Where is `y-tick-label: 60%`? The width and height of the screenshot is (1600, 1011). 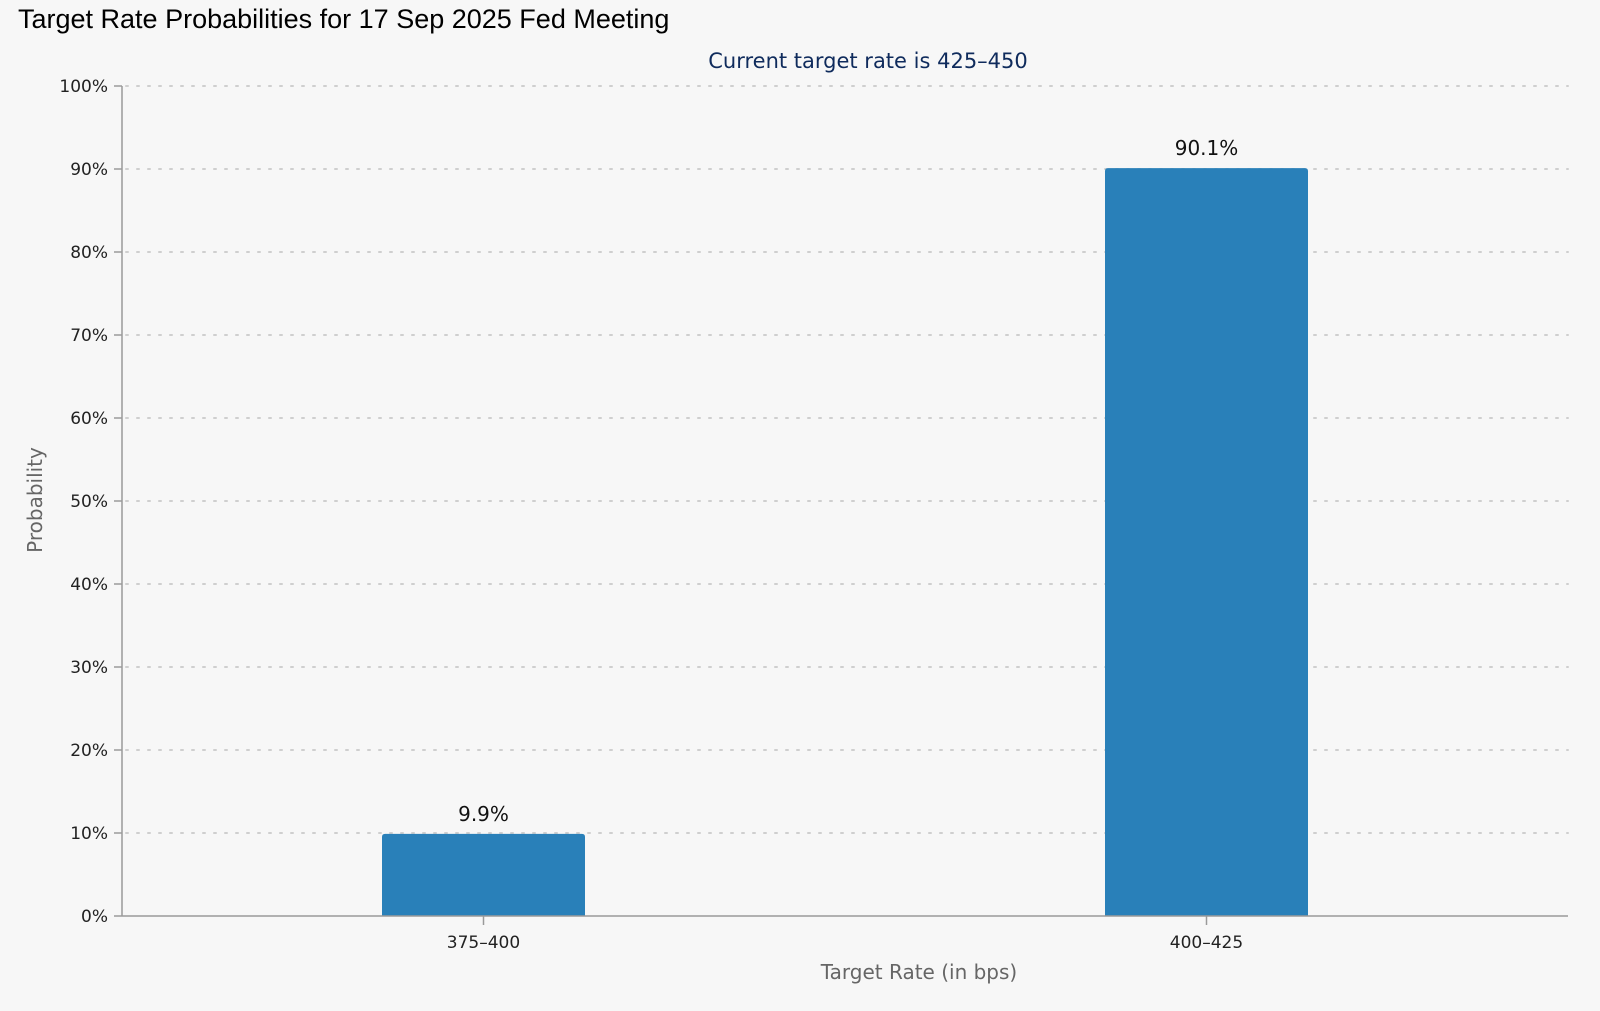 y-tick-label: 60% is located at coordinates (89, 419).